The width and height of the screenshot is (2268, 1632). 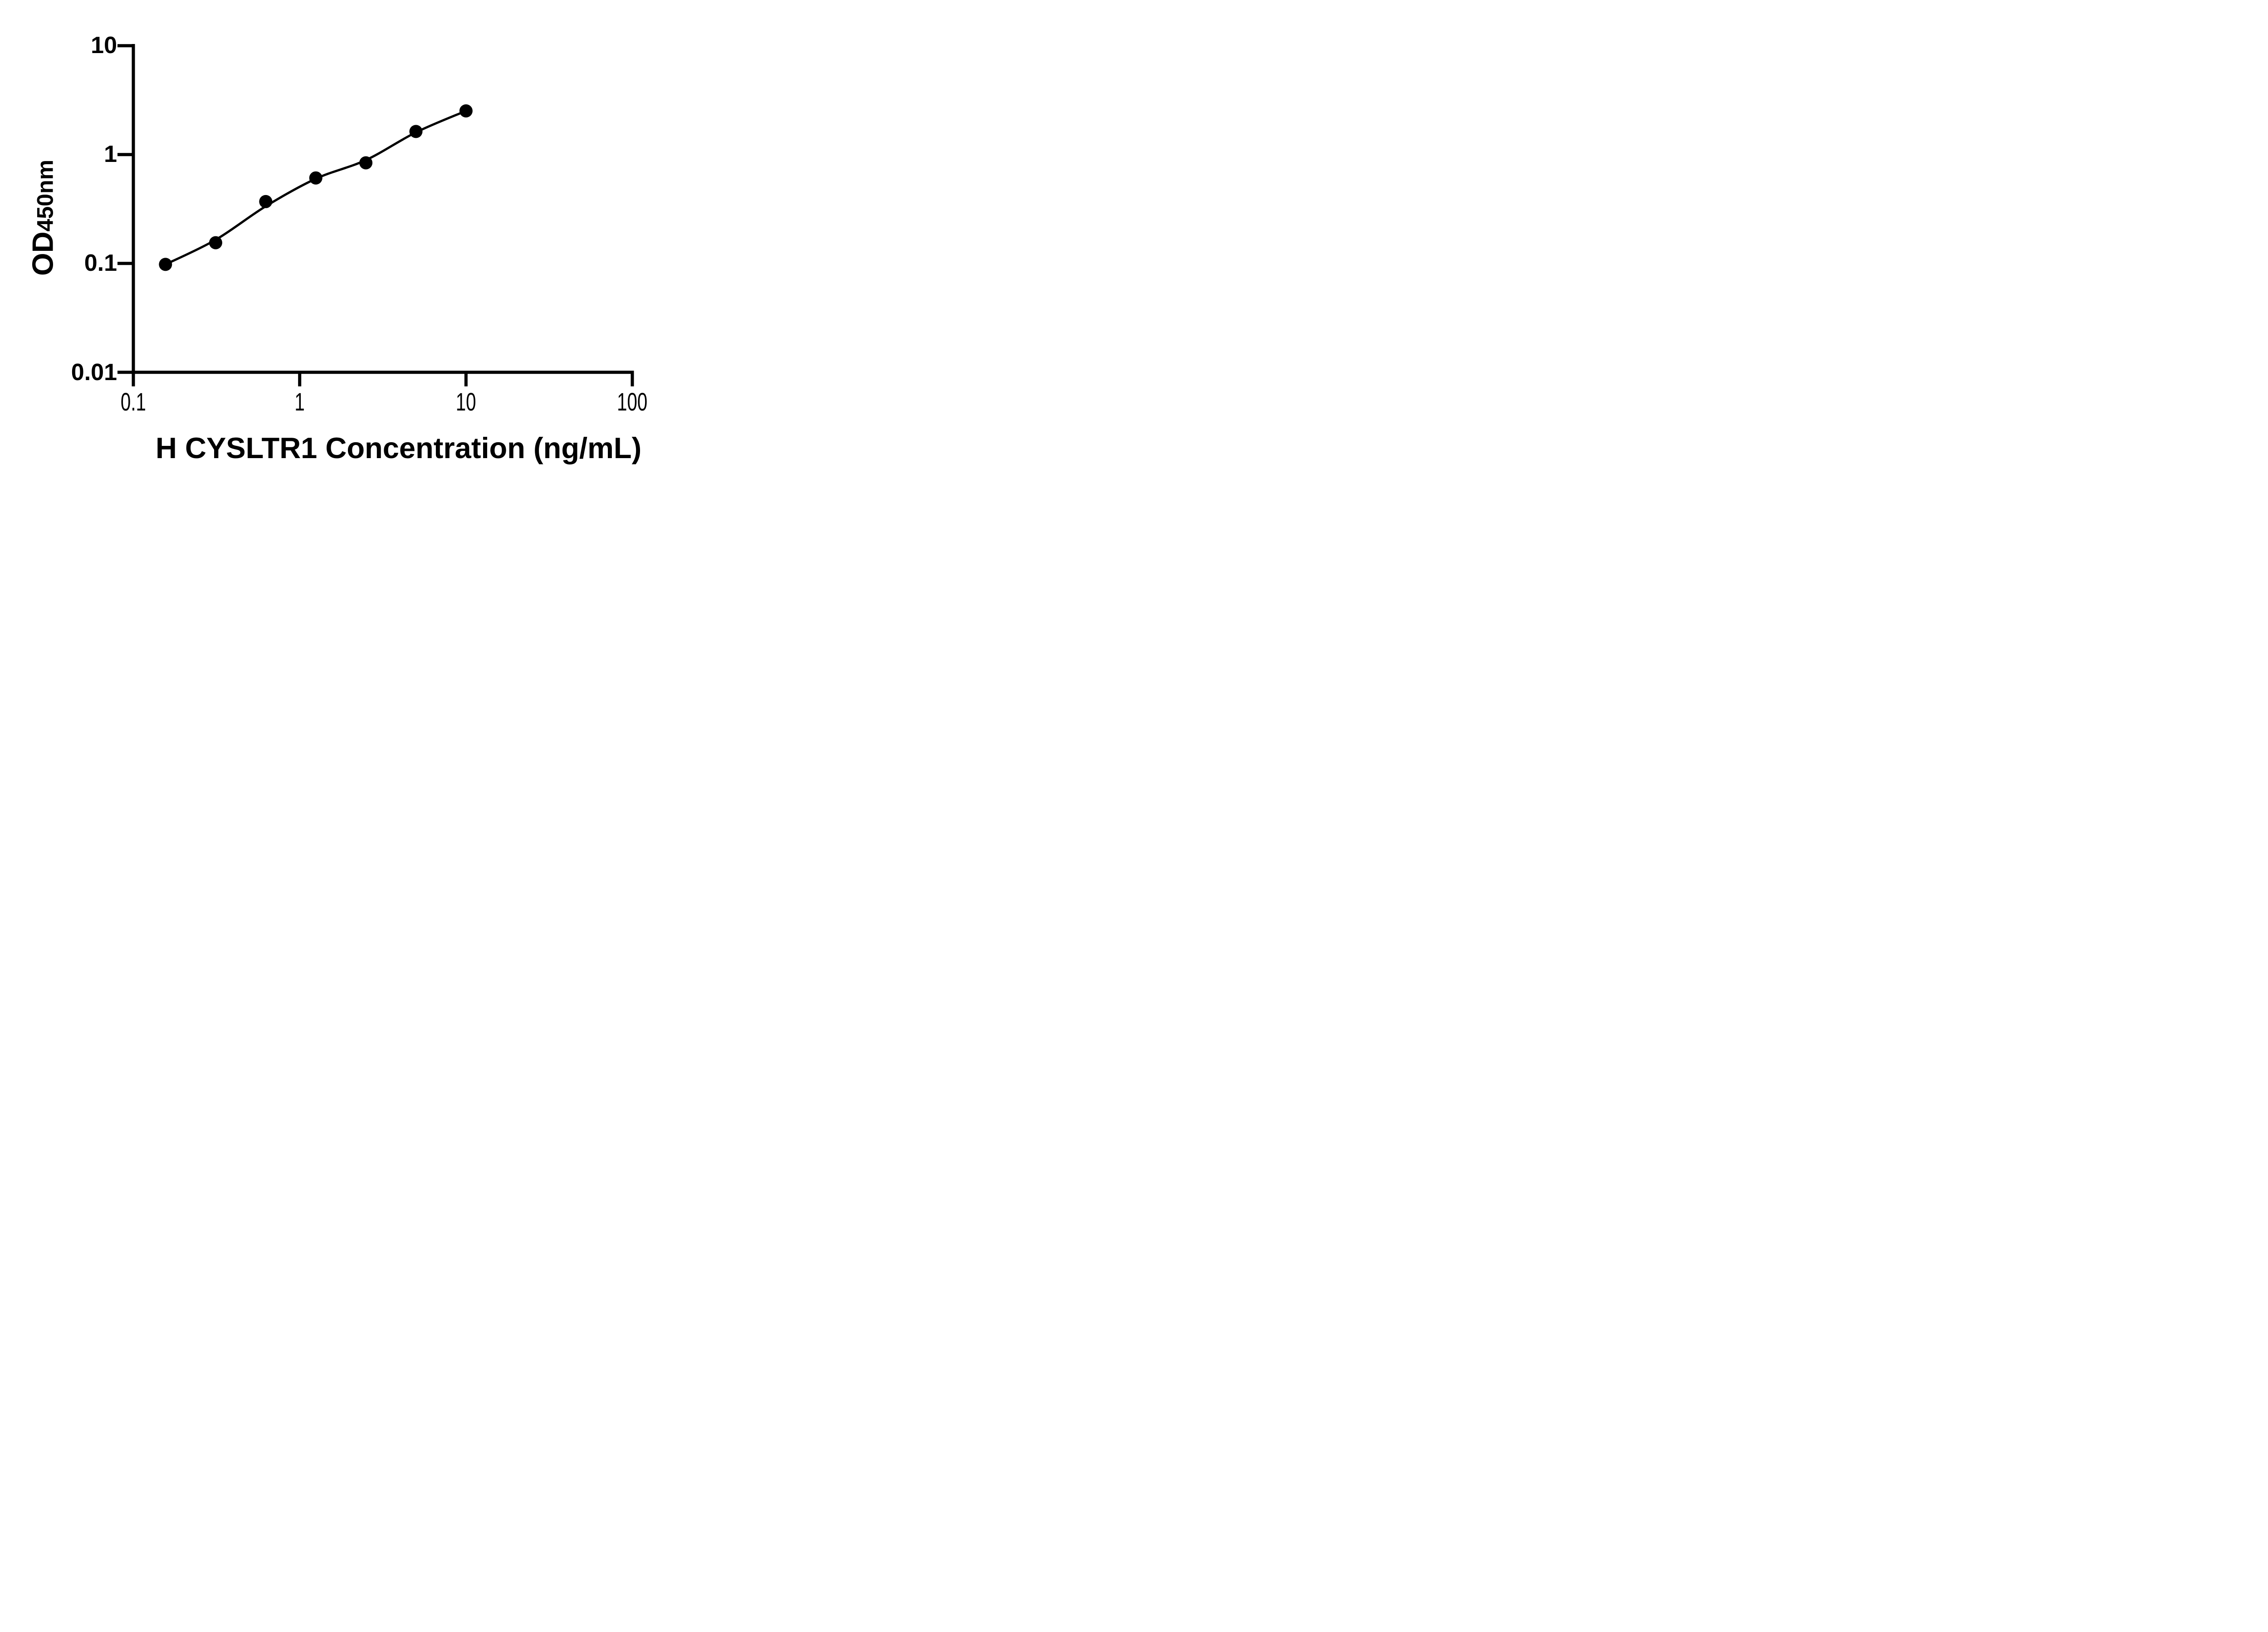 What do you see at coordinates (104, 45) in the screenshot?
I see `y-tick-label-10: 10` at bounding box center [104, 45].